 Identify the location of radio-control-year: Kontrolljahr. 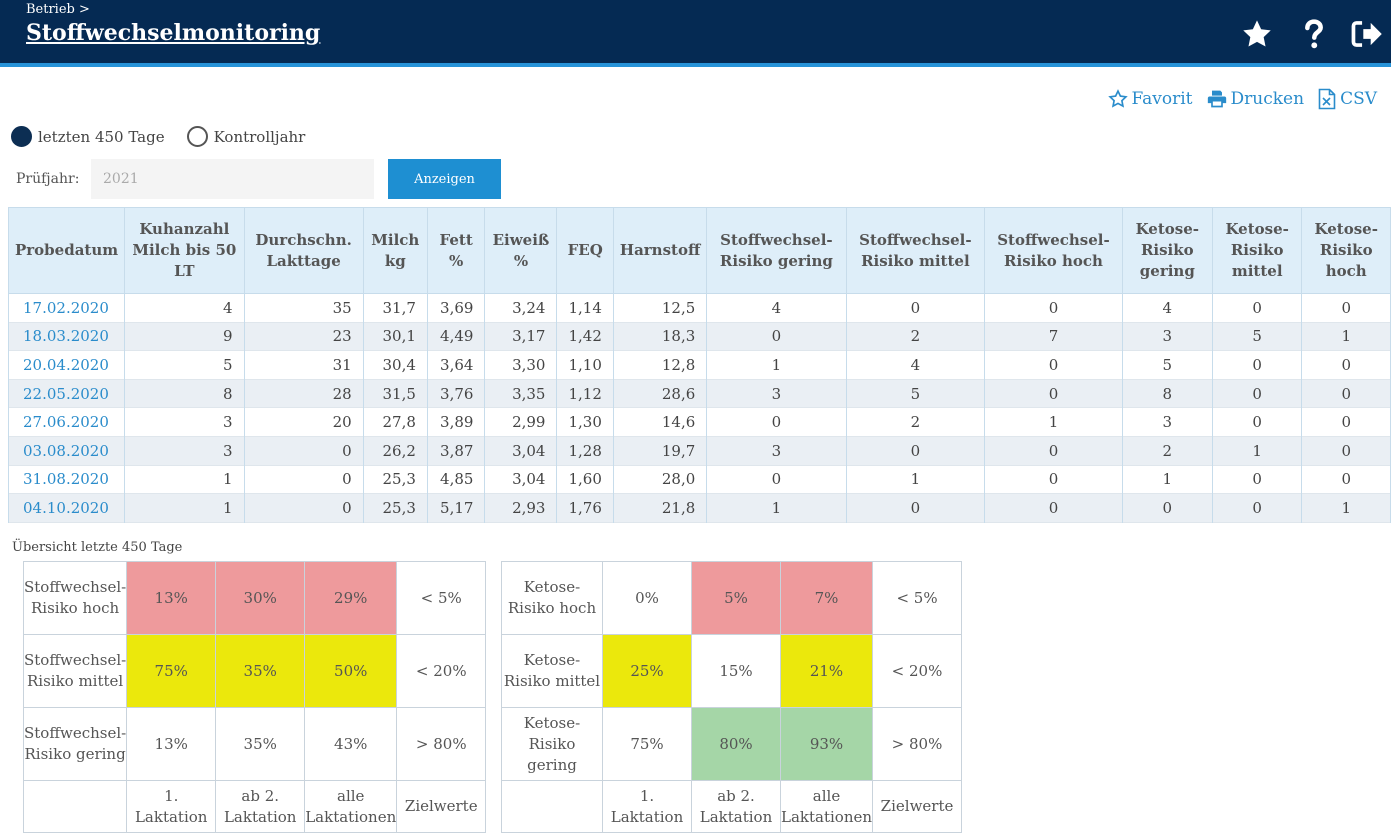
(246, 136).